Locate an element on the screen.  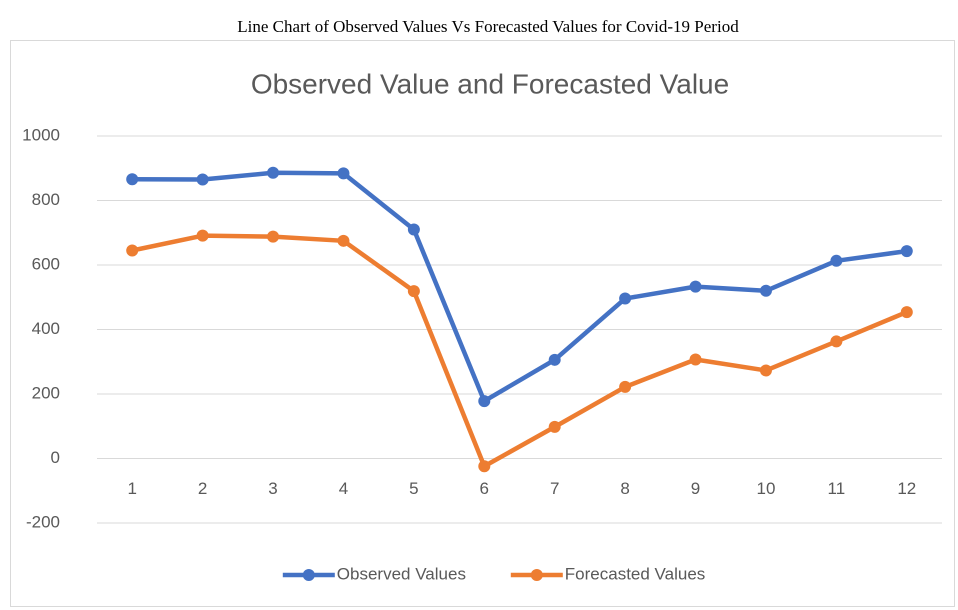
x-tick-label: 10 is located at coordinates (765, 488).